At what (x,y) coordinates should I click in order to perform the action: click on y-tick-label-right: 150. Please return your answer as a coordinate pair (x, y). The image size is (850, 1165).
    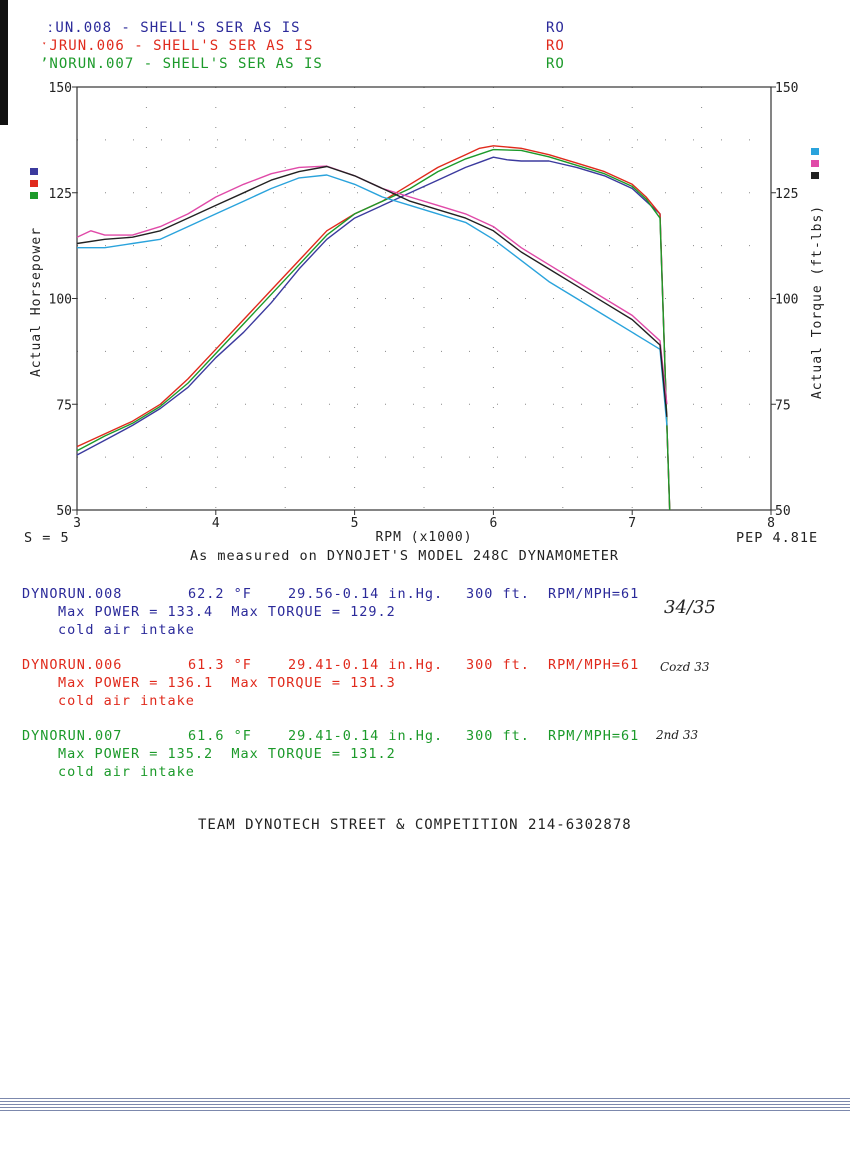
    Looking at the image, I should click on (786, 88).